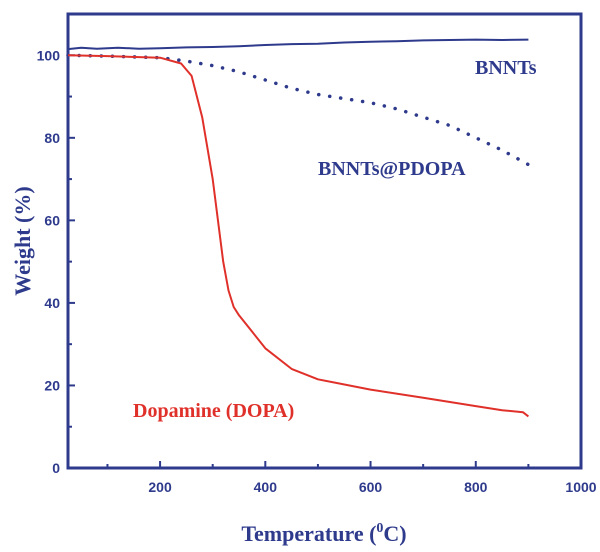 This screenshot has height=552, width=600. What do you see at coordinates (49, 55) in the screenshot?
I see `y-tick-label: 100` at bounding box center [49, 55].